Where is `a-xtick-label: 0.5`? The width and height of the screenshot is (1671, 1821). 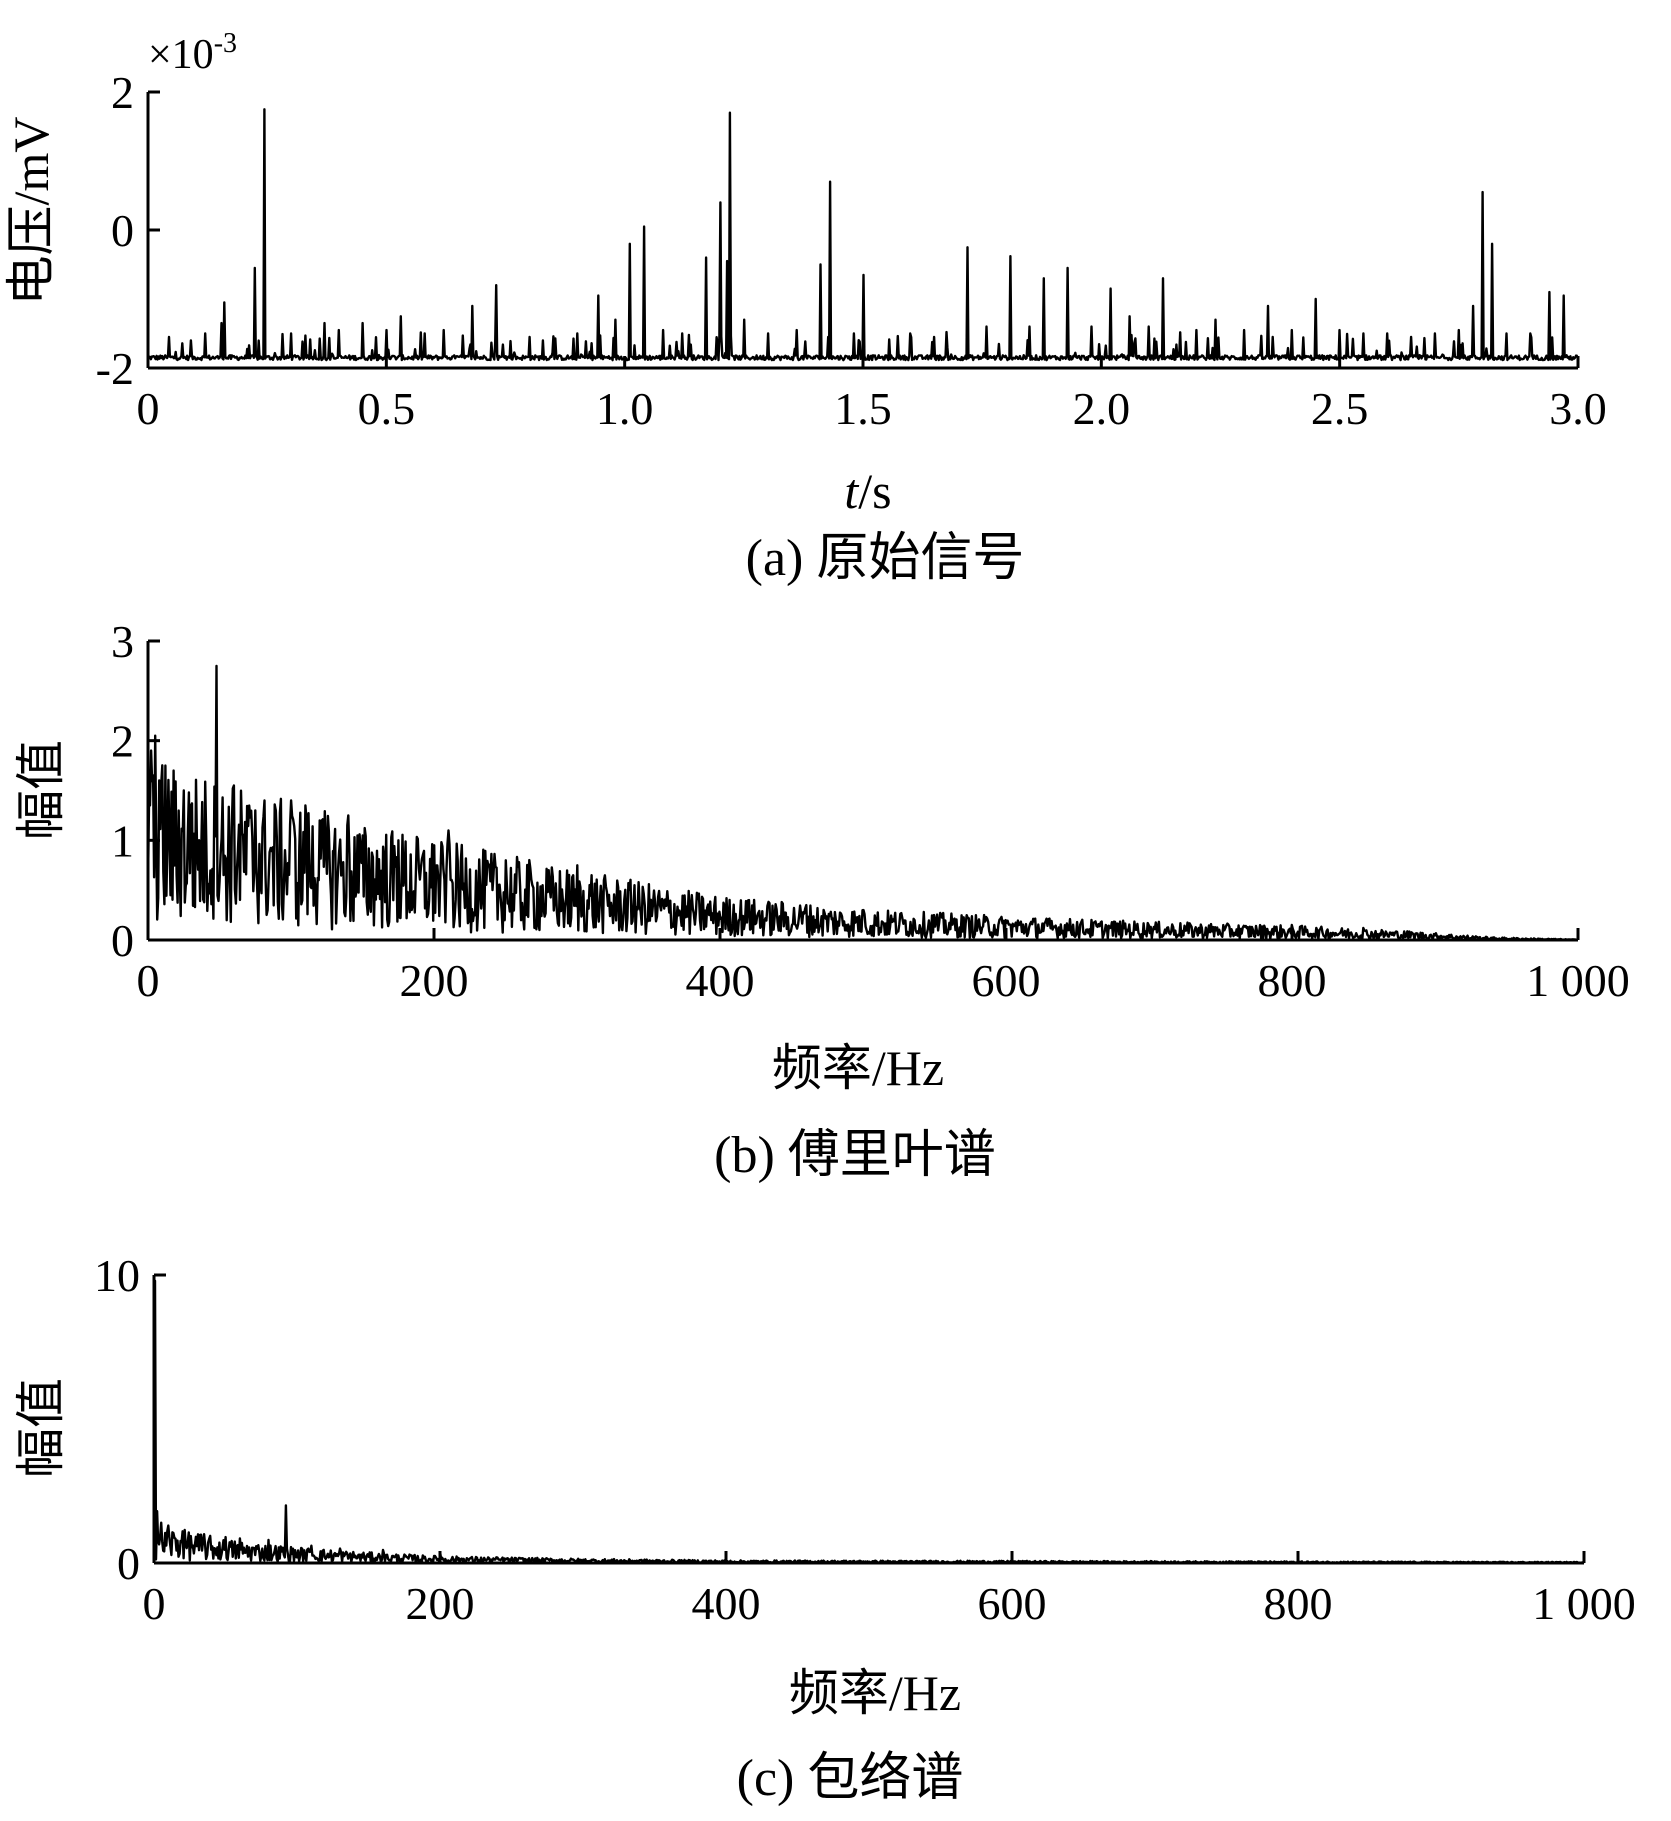
a-xtick-label: 0.5 is located at coordinates (387, 408).